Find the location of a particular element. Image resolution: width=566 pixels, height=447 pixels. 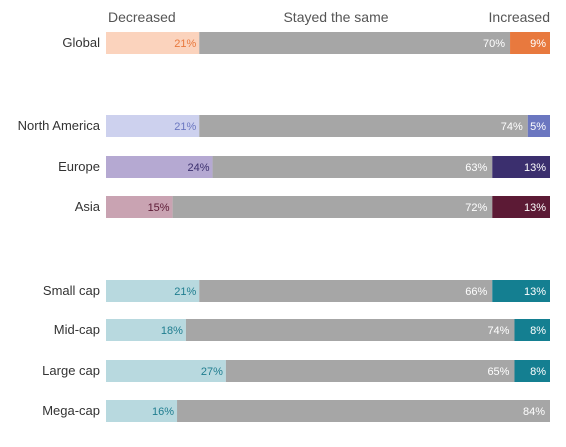

value-label-increased-mid-cap: 8% is located at coordinates (538, 331).